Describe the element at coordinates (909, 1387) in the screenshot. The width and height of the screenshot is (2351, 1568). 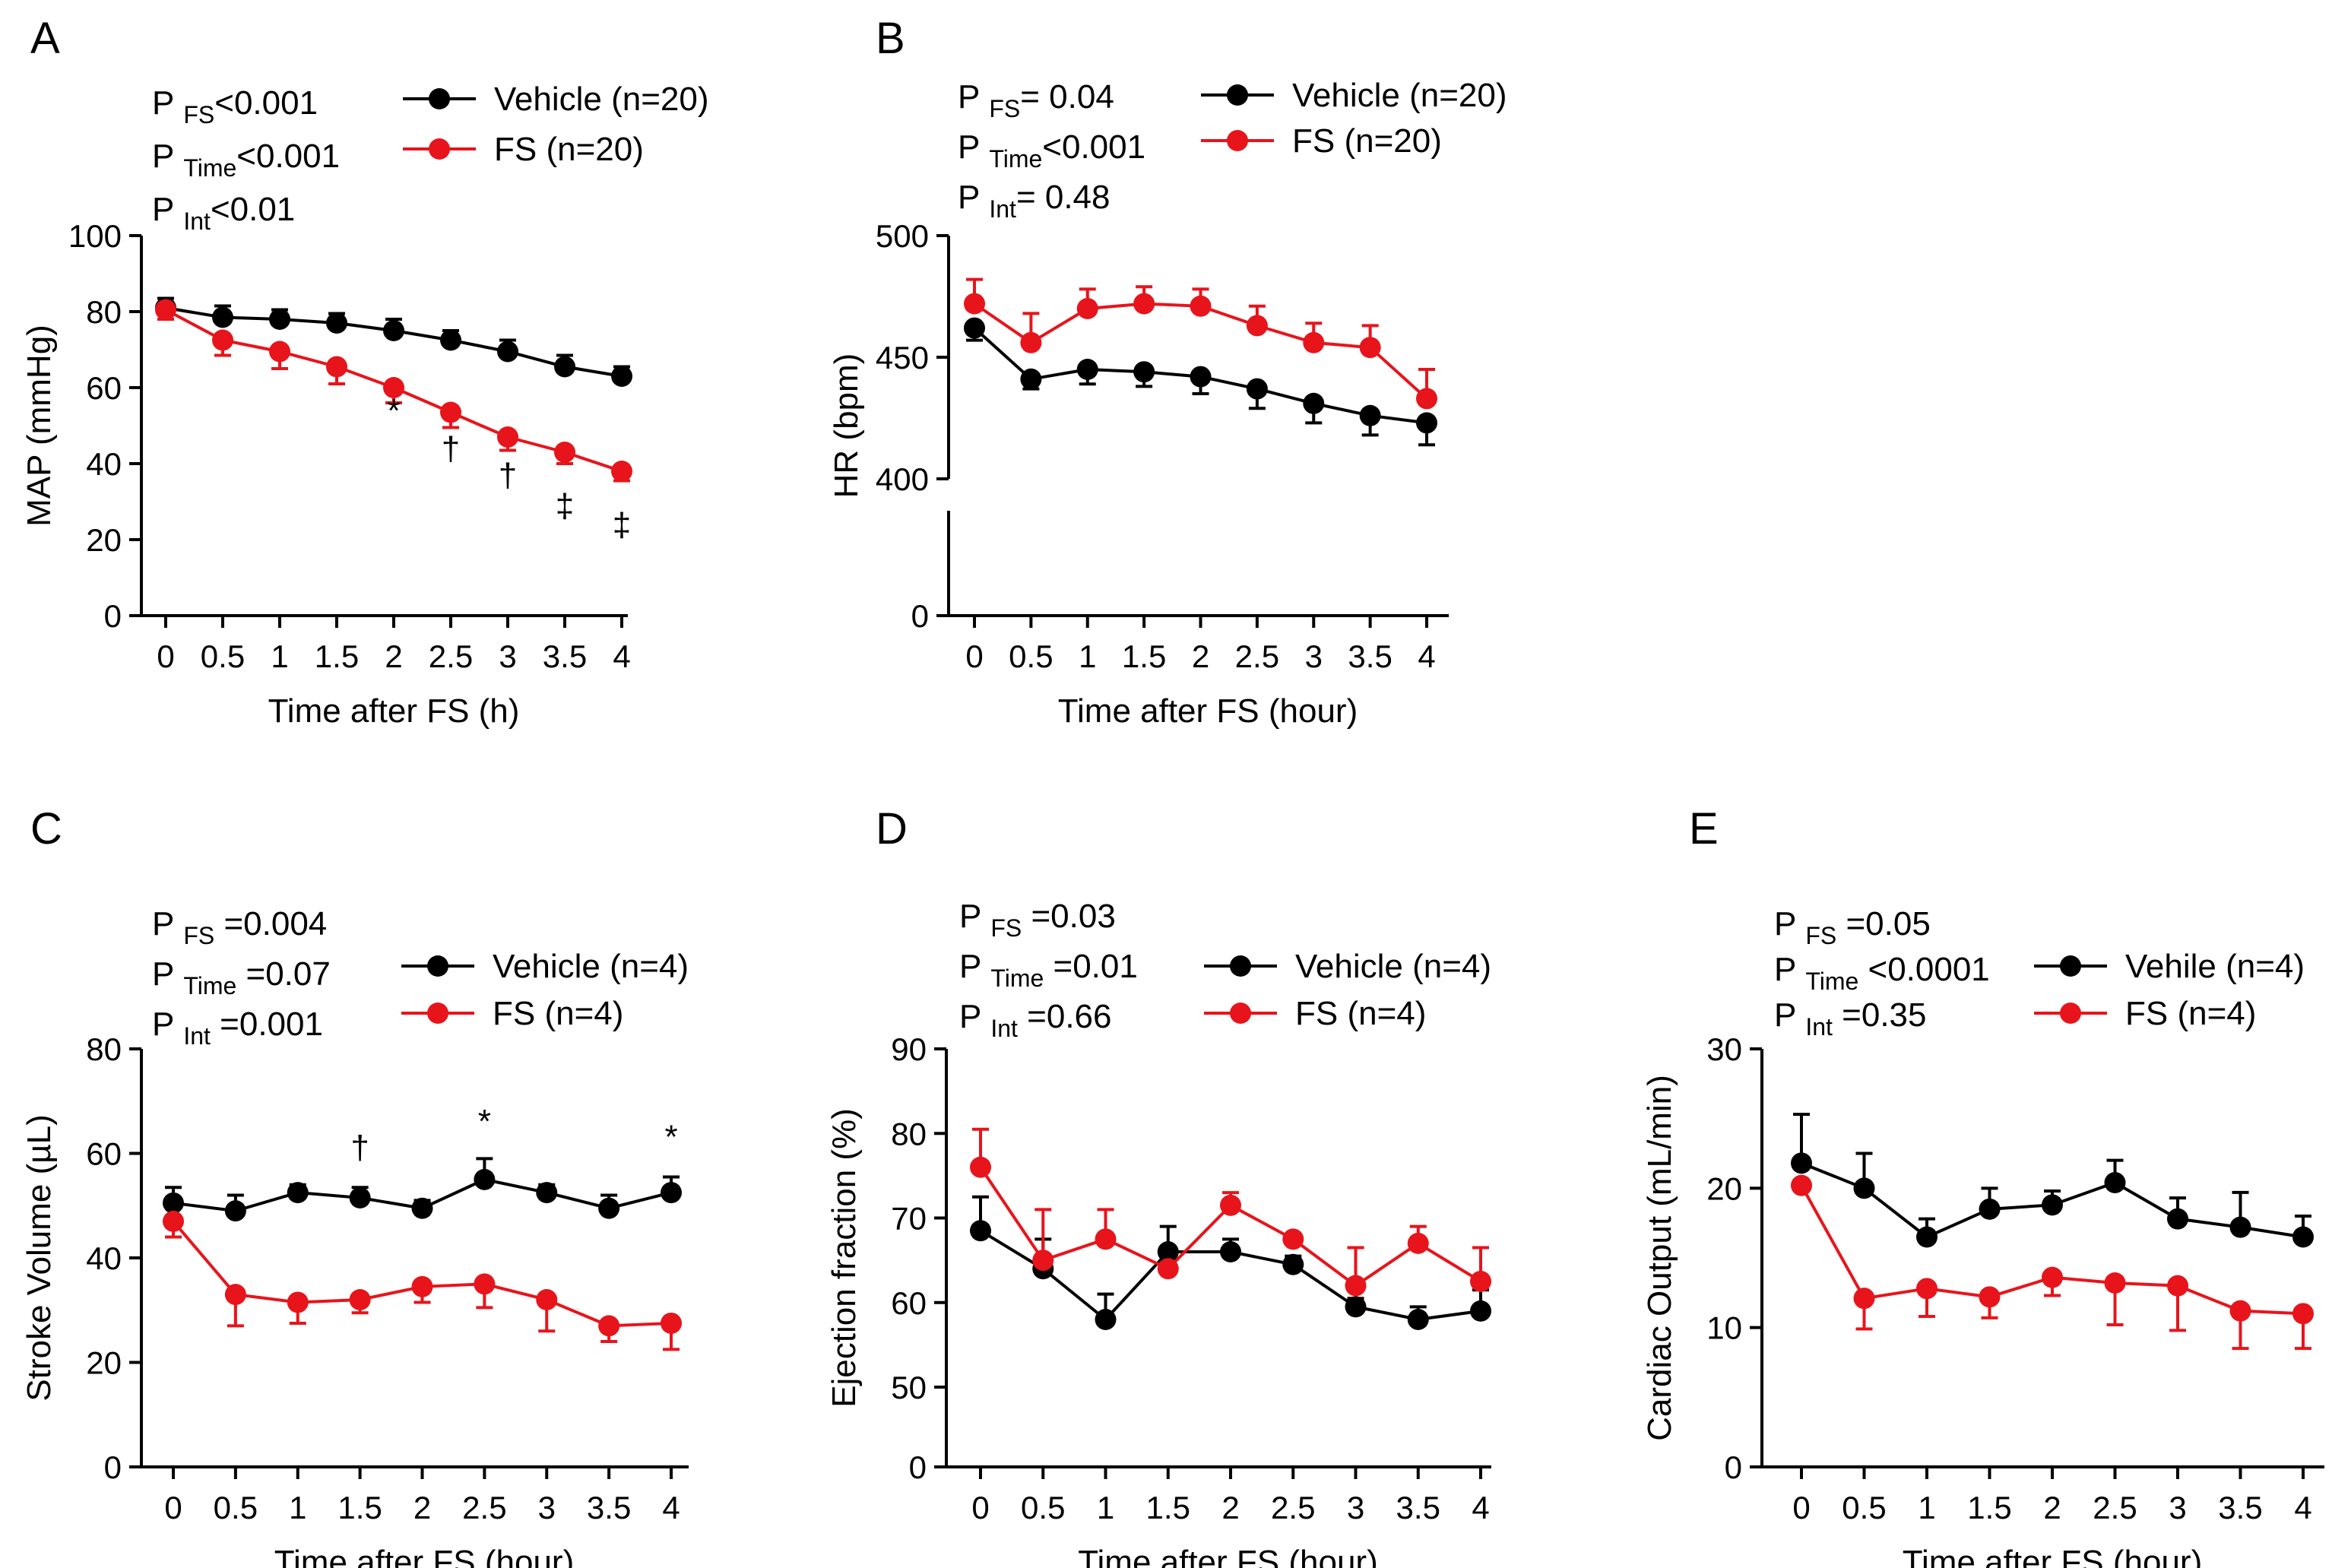
I see `y-tick-label: 50` at that location.